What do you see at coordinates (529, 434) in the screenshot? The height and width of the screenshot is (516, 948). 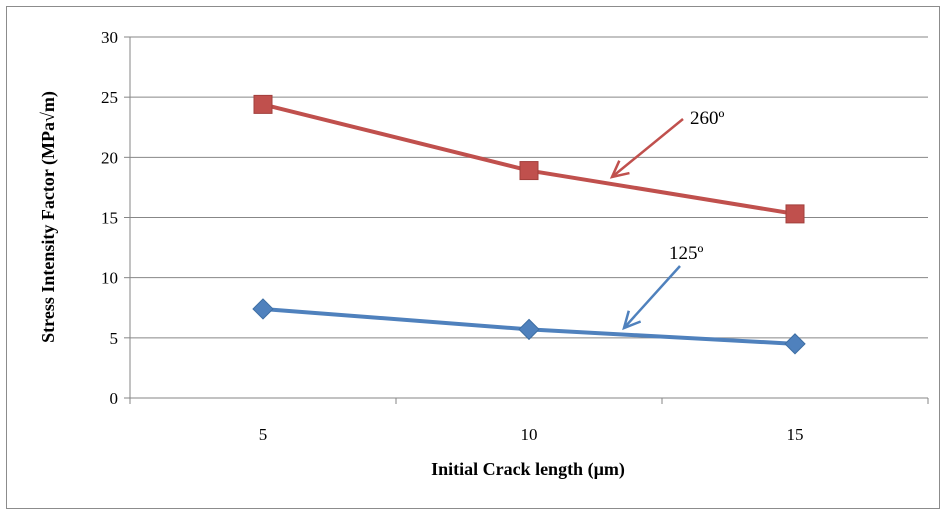 I see `x-tick-label: 10` at bounding box center [529, 434].